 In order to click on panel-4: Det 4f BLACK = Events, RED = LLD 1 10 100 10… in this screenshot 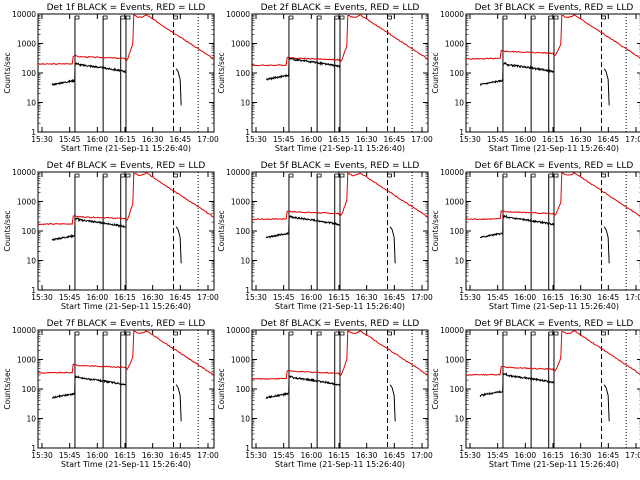, I will do `click(111, 236)`.